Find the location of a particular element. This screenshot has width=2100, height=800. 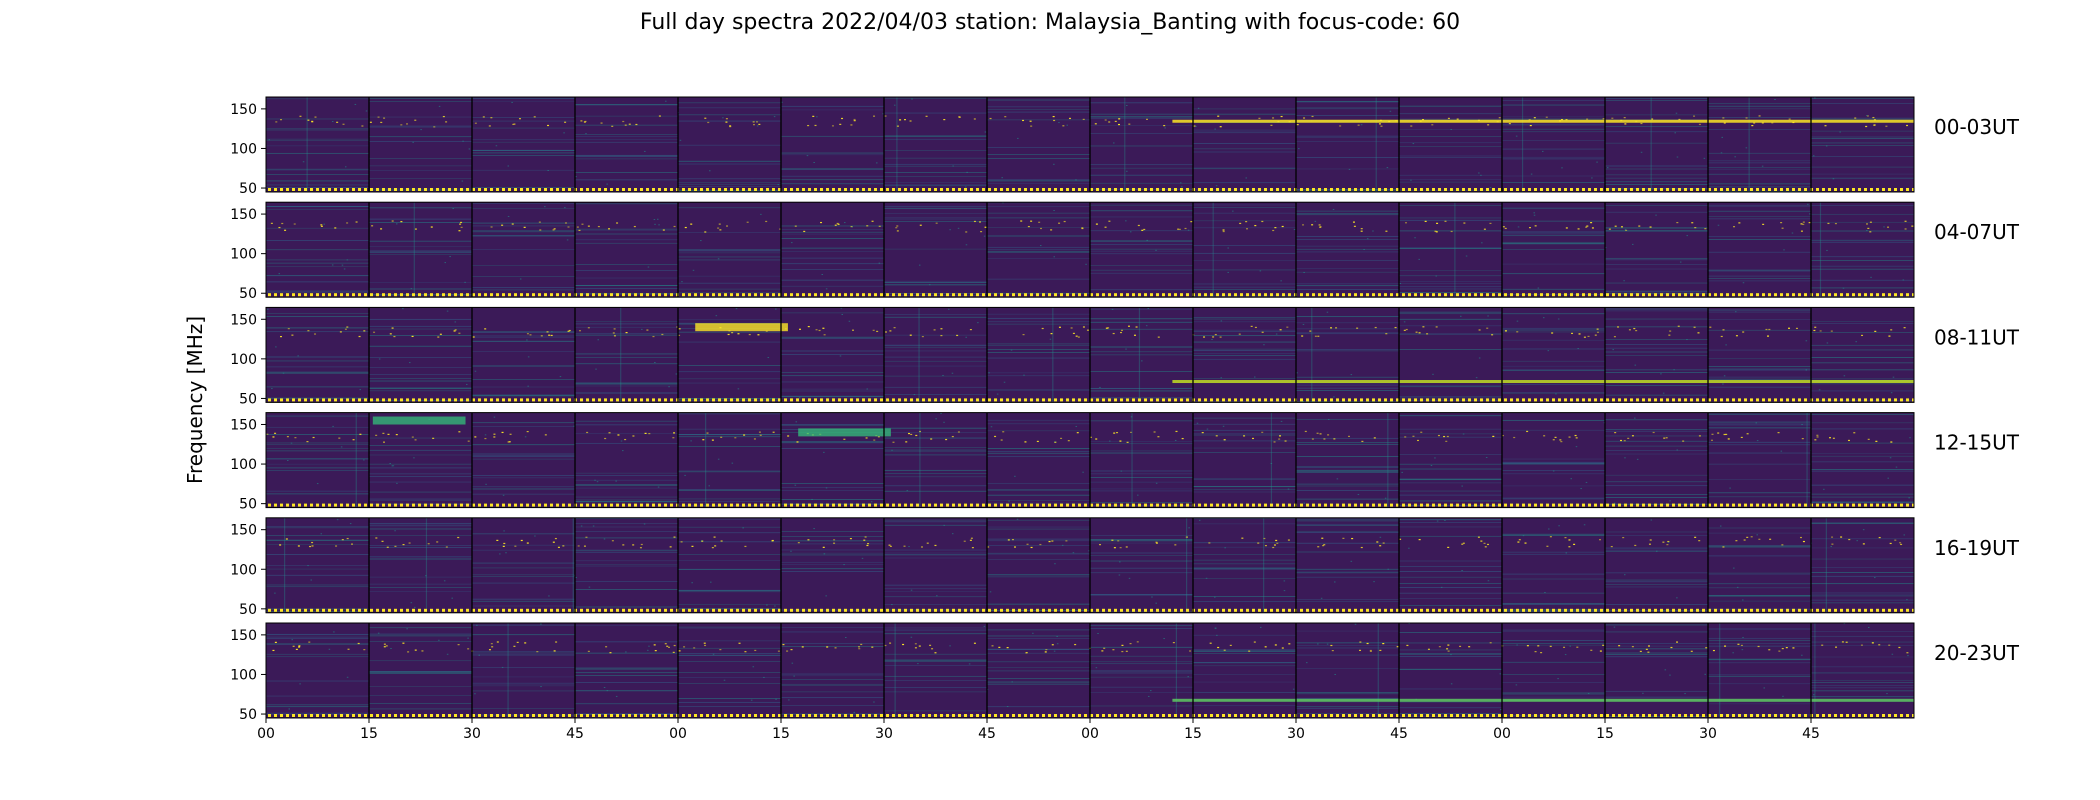

vertical-streak is located at coordinates (1651, 144).